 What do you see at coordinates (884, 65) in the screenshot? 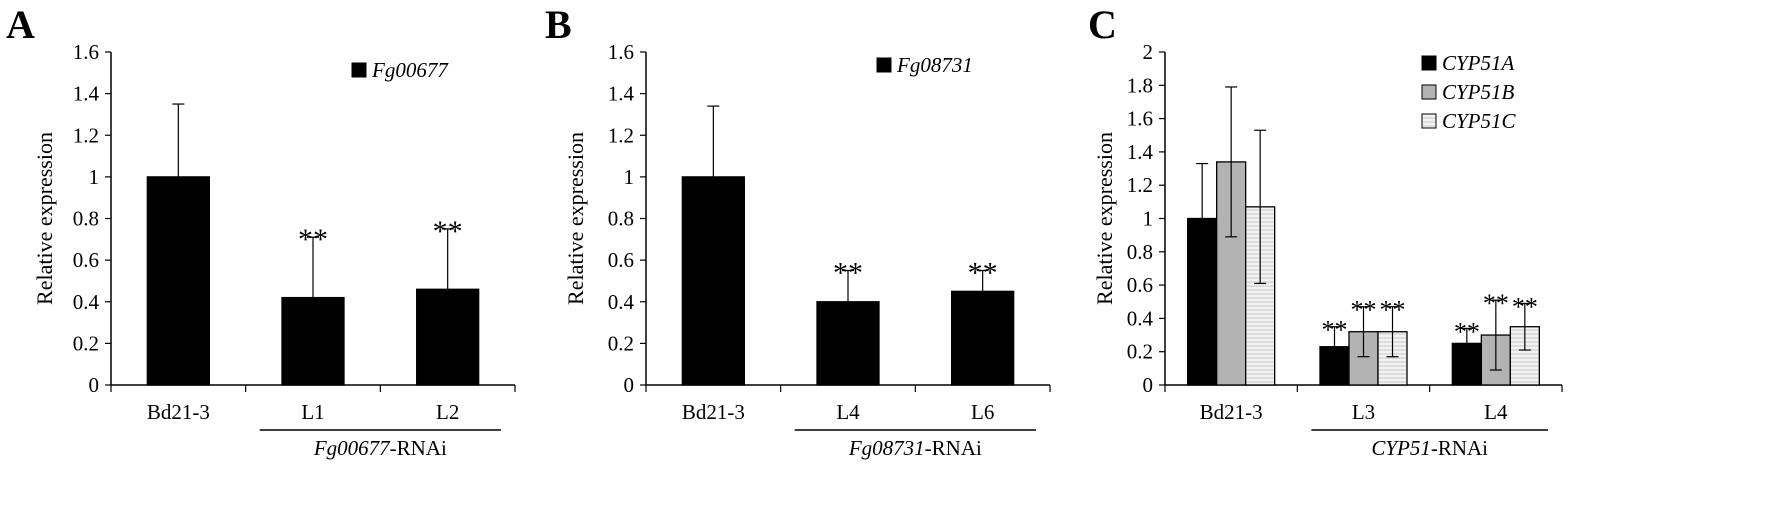
I see `legend-swatch-fg08731` at bounding box center [884, 65].